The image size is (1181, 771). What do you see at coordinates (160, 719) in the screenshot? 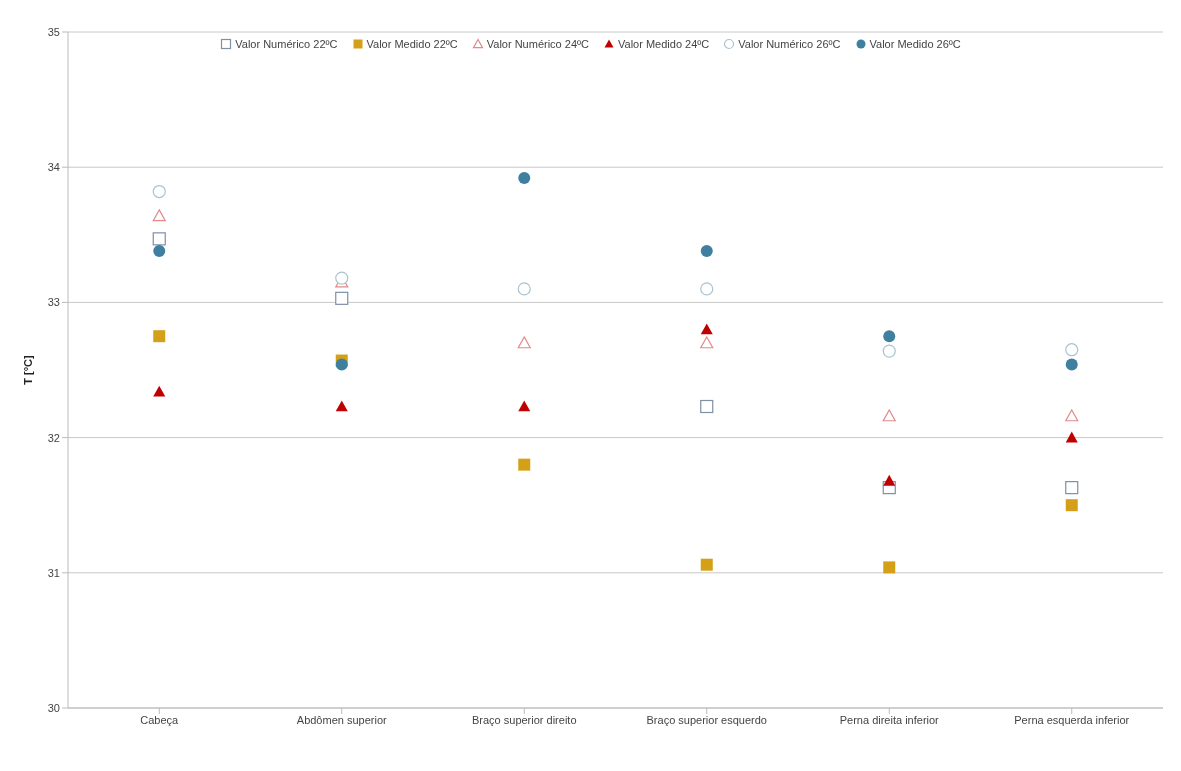
I see `x-tick-label: Cabeça` at bounding box center [160, 719].